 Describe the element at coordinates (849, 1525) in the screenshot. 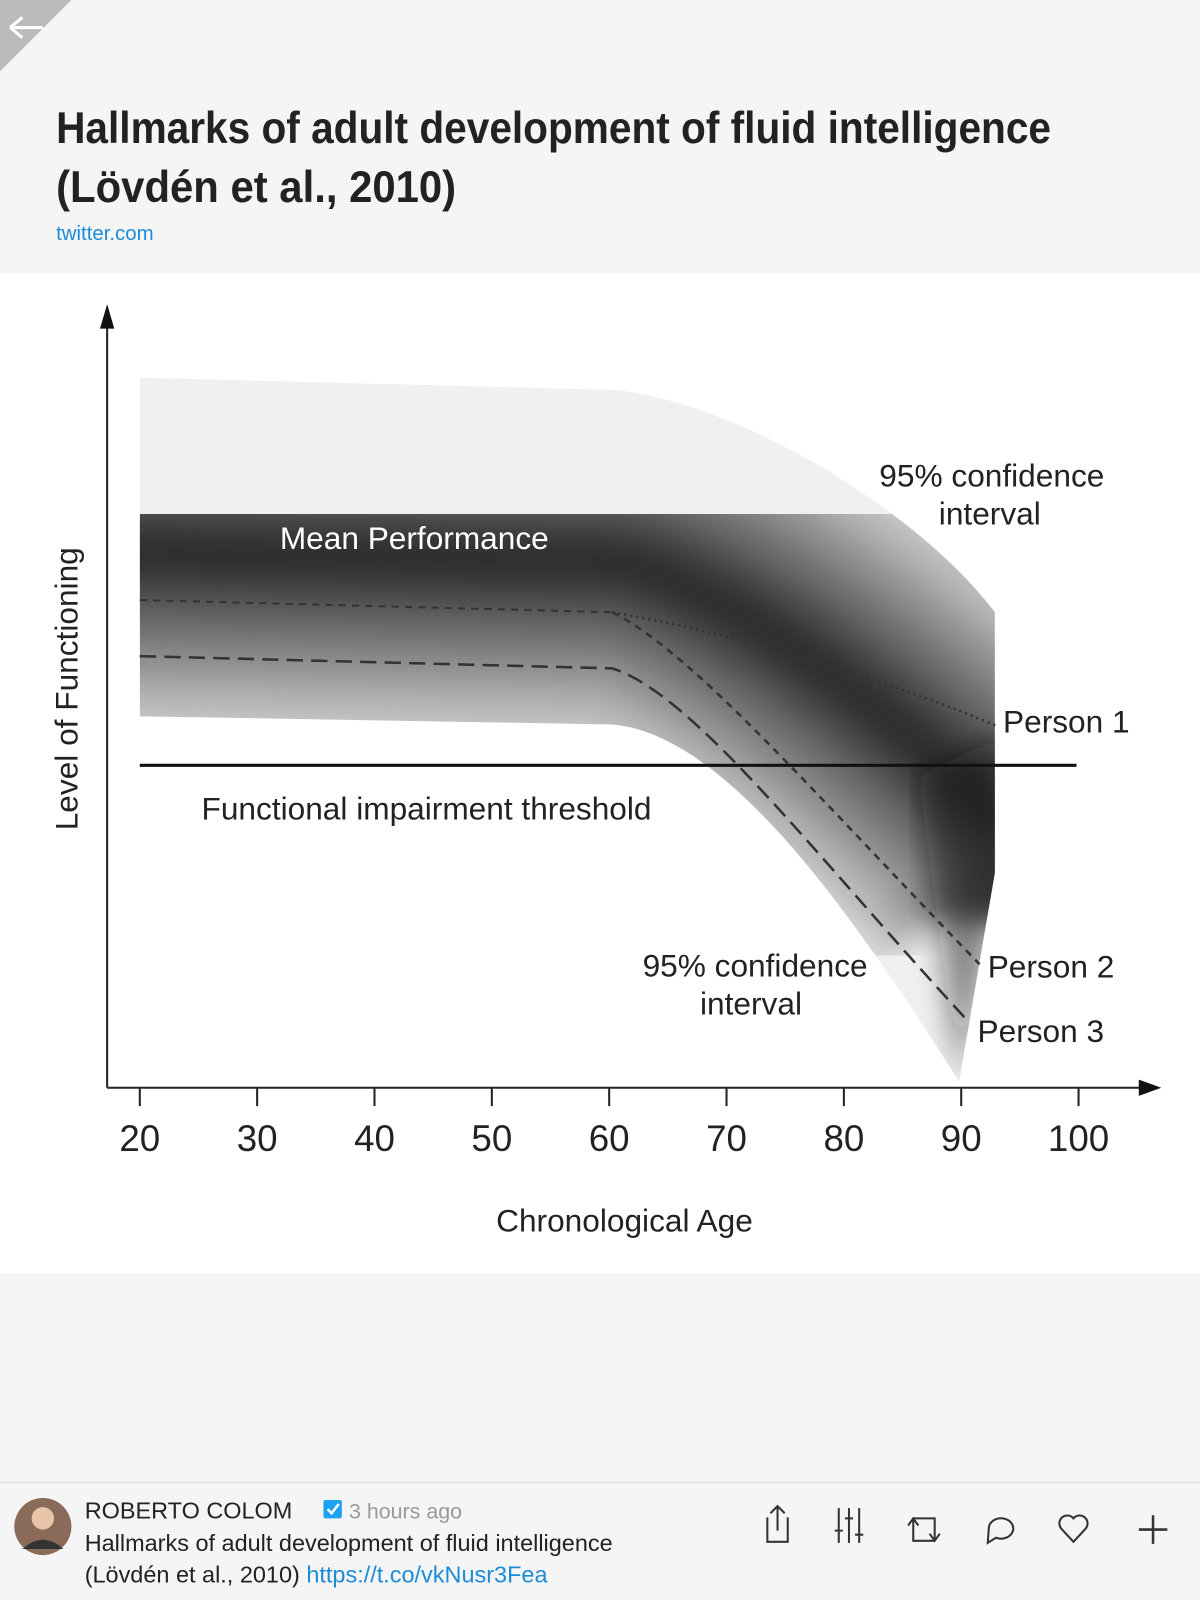

I see `customize-icon` at that location.